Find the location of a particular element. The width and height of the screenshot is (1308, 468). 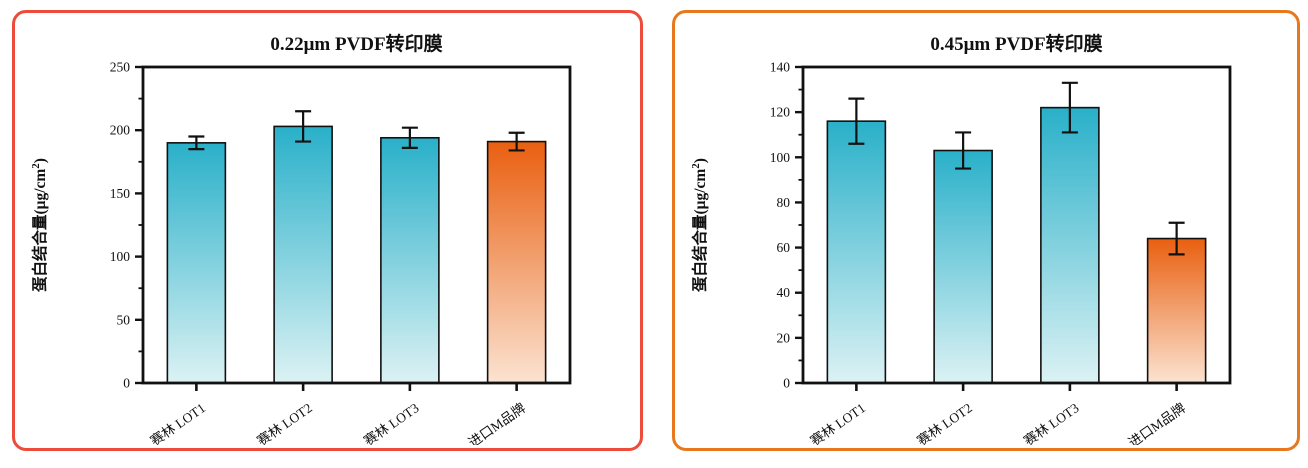

y-tick-label: 20 is located at coordinates (784, 337).